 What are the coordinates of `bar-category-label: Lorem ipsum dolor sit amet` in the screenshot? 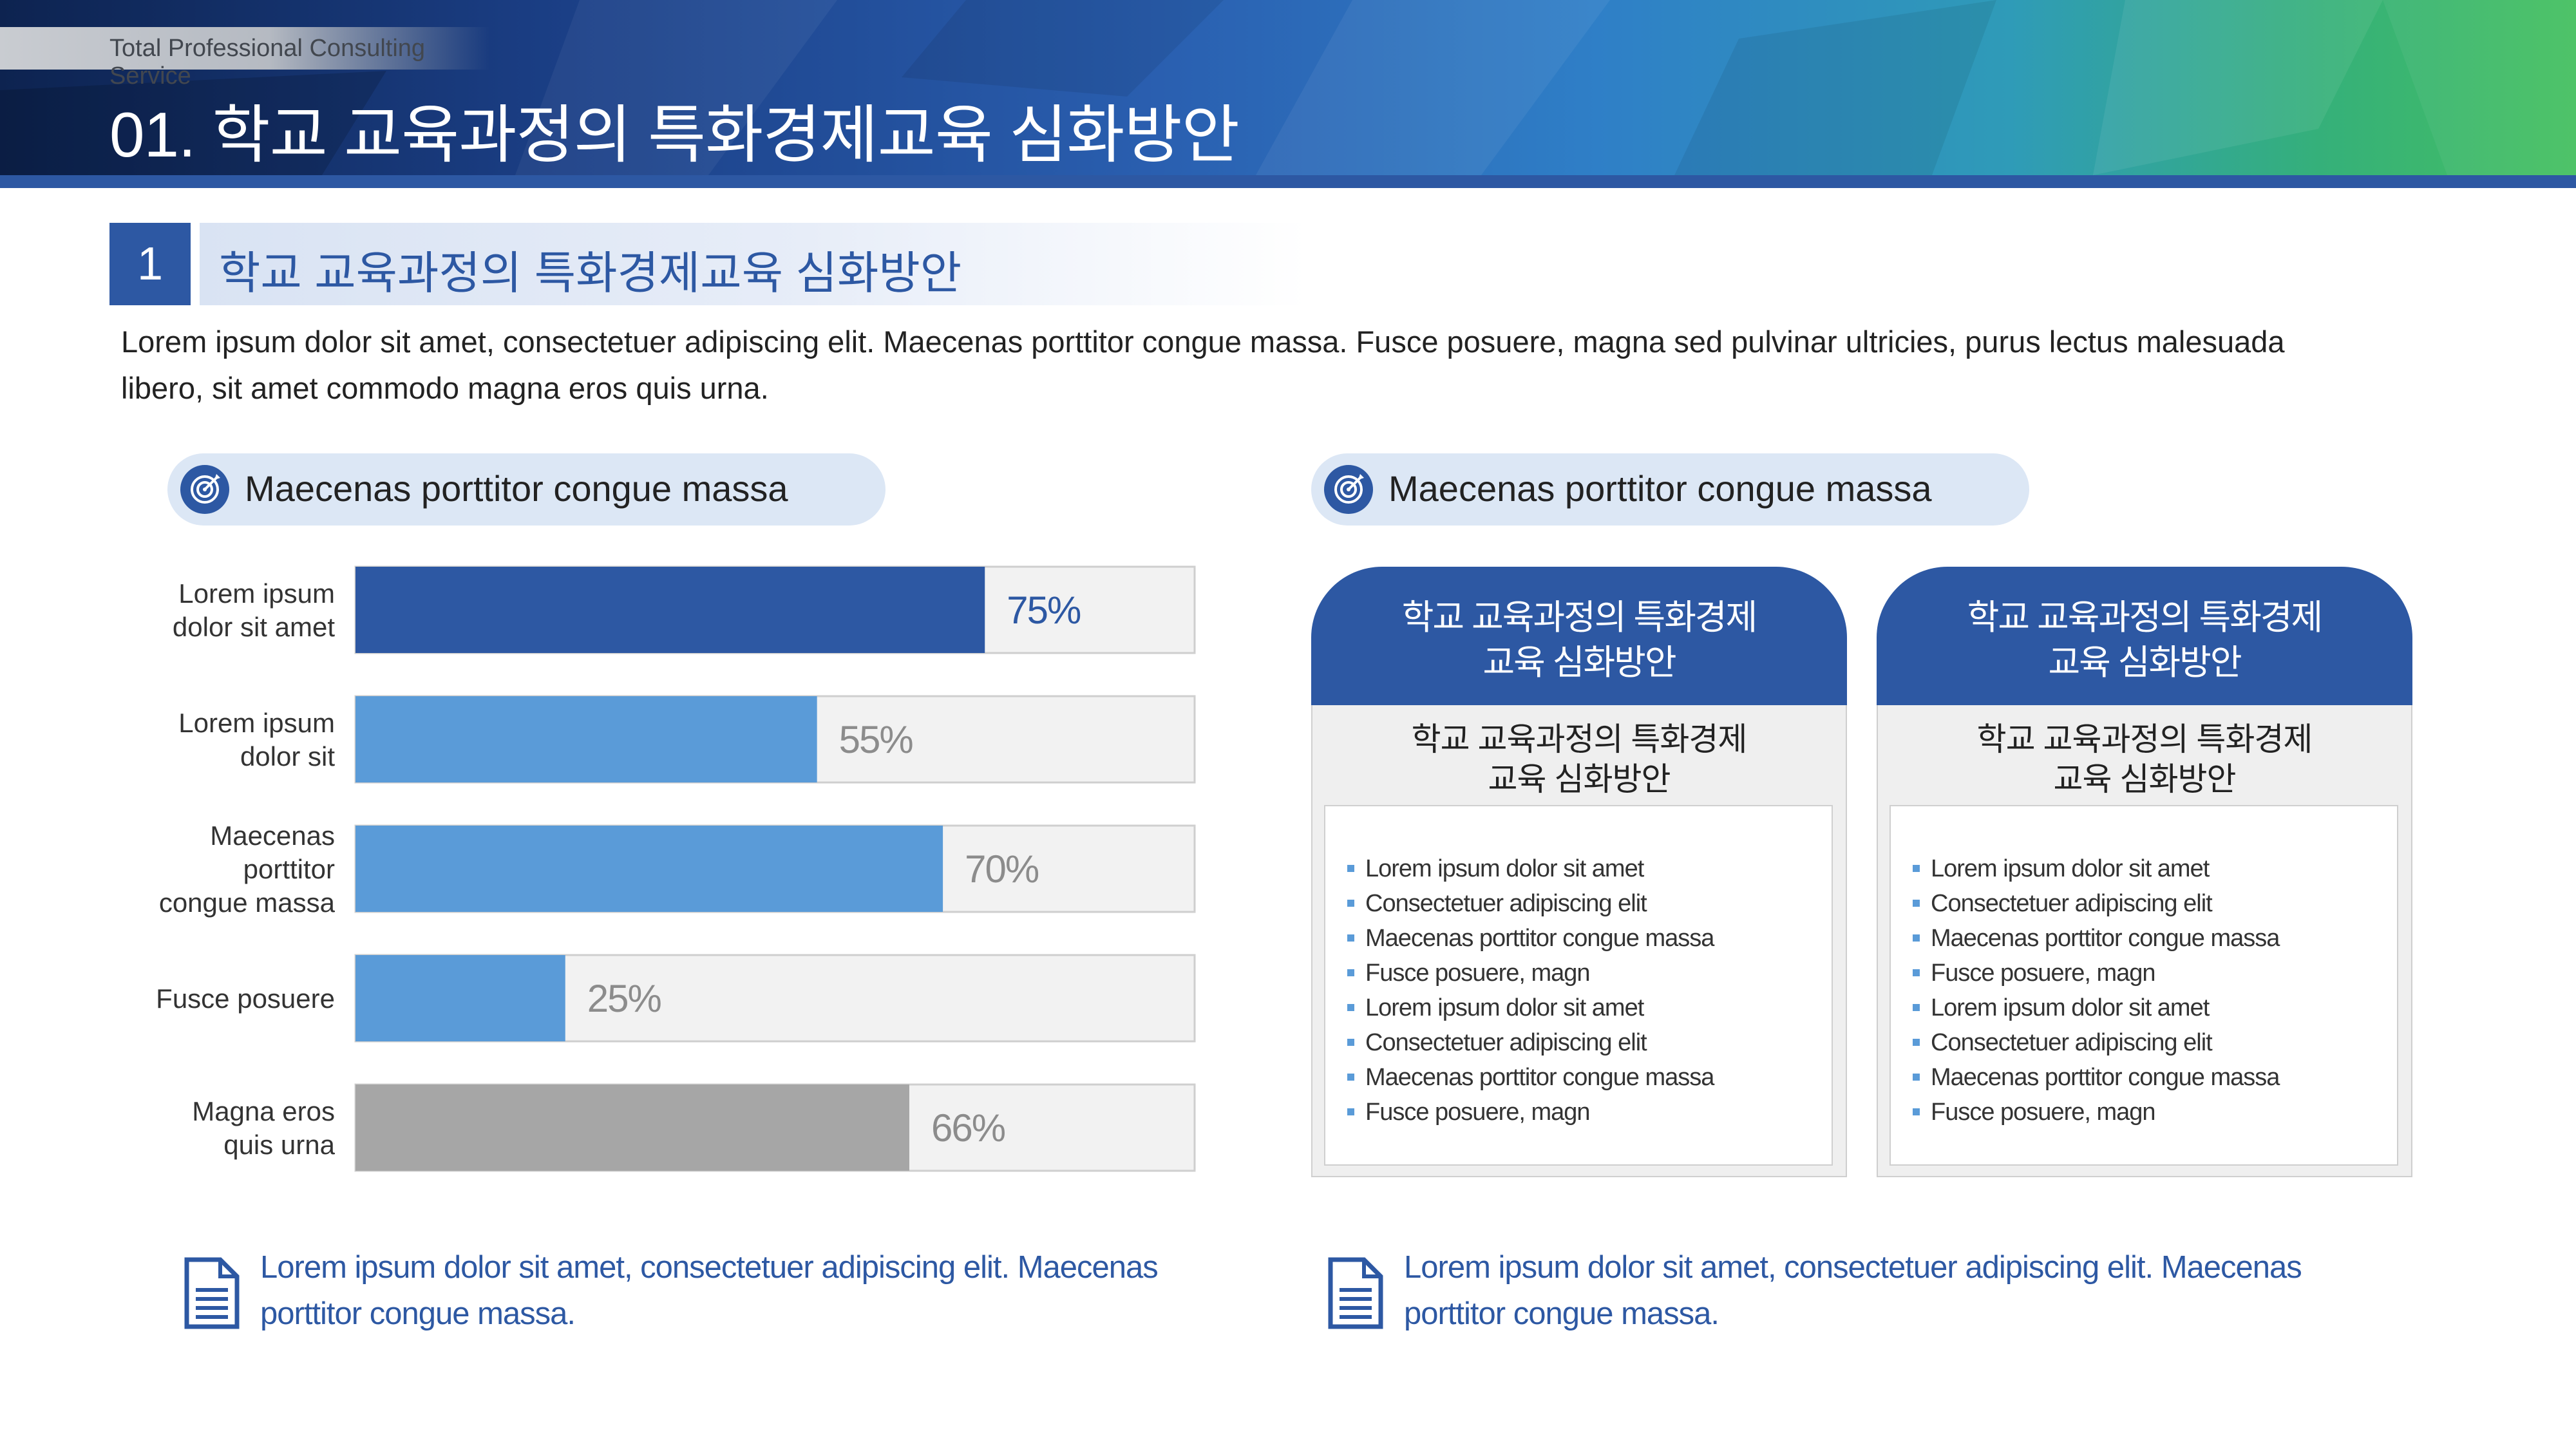 It's located at (254, 610).